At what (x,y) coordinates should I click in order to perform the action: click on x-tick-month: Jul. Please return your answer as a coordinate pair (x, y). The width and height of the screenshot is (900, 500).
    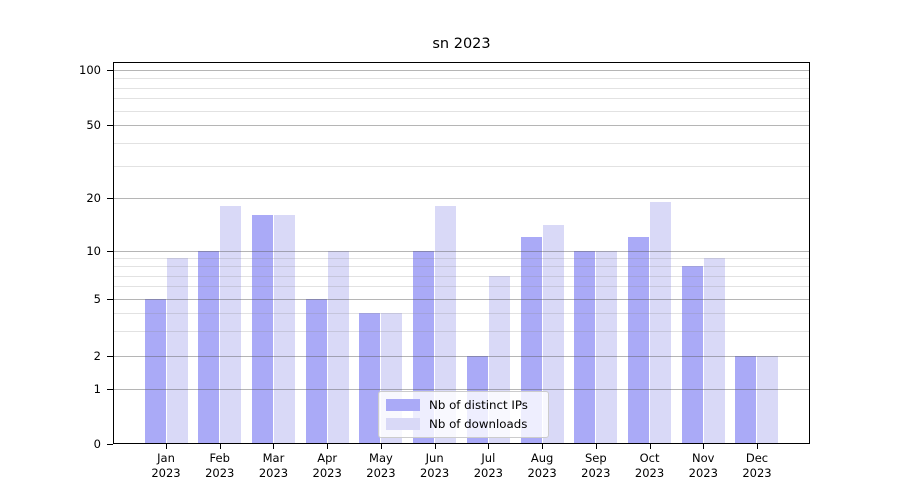
    Looking at the image, I should click on (488, 458).